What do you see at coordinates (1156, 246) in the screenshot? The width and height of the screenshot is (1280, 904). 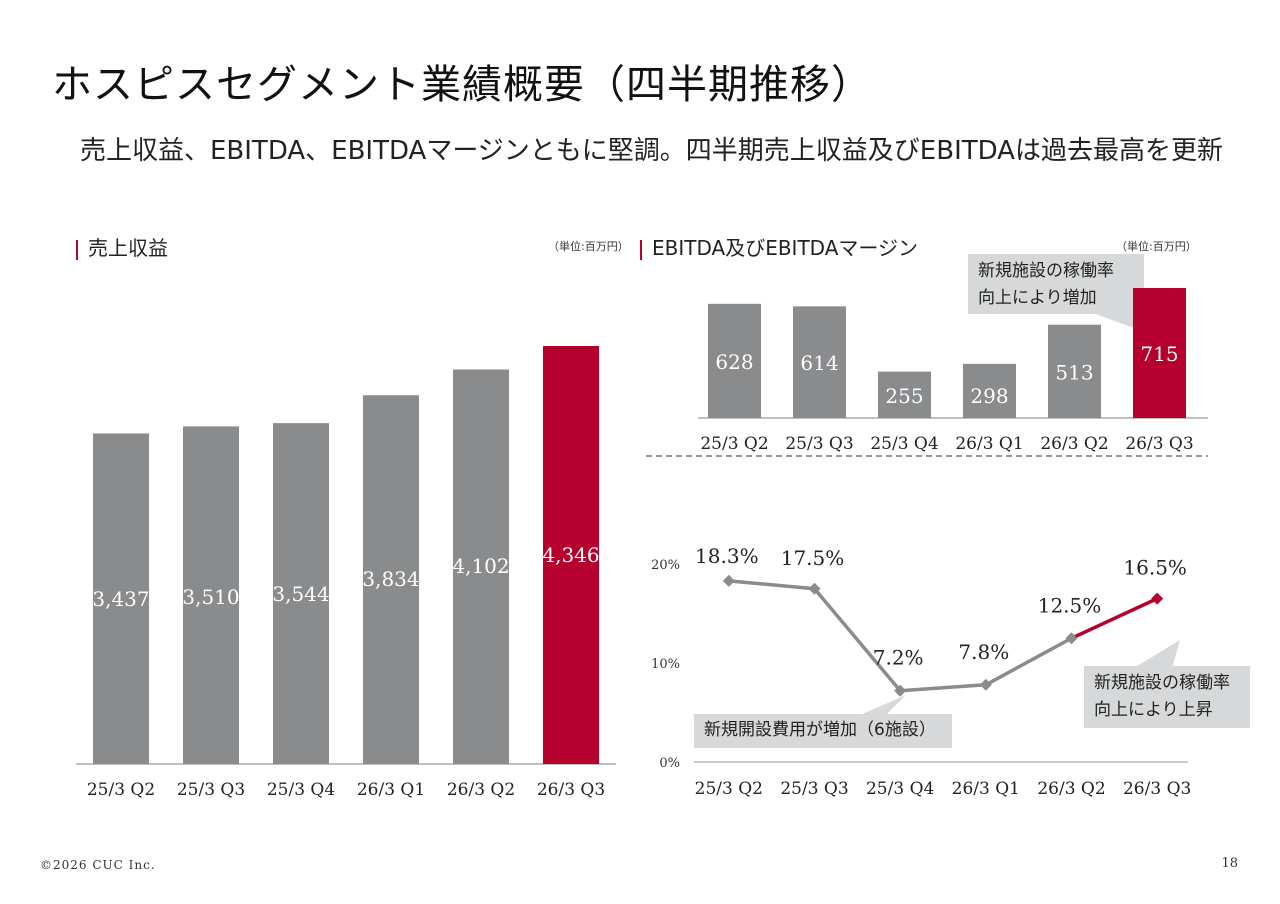 I see `ebitda-unit: （単位:百万円）` at bounding box center [1156, 246].